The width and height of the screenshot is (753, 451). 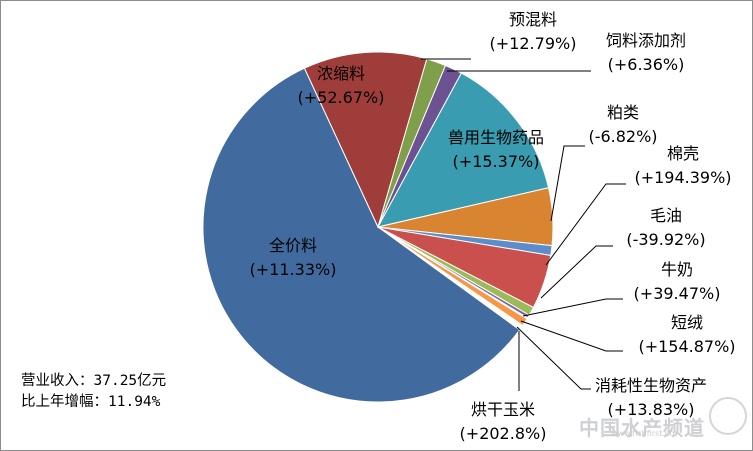 What do you see at coordinates (728, 416) in the screenshot?
I see `watermark-emblem-icon` at bounding box center [728, 416].